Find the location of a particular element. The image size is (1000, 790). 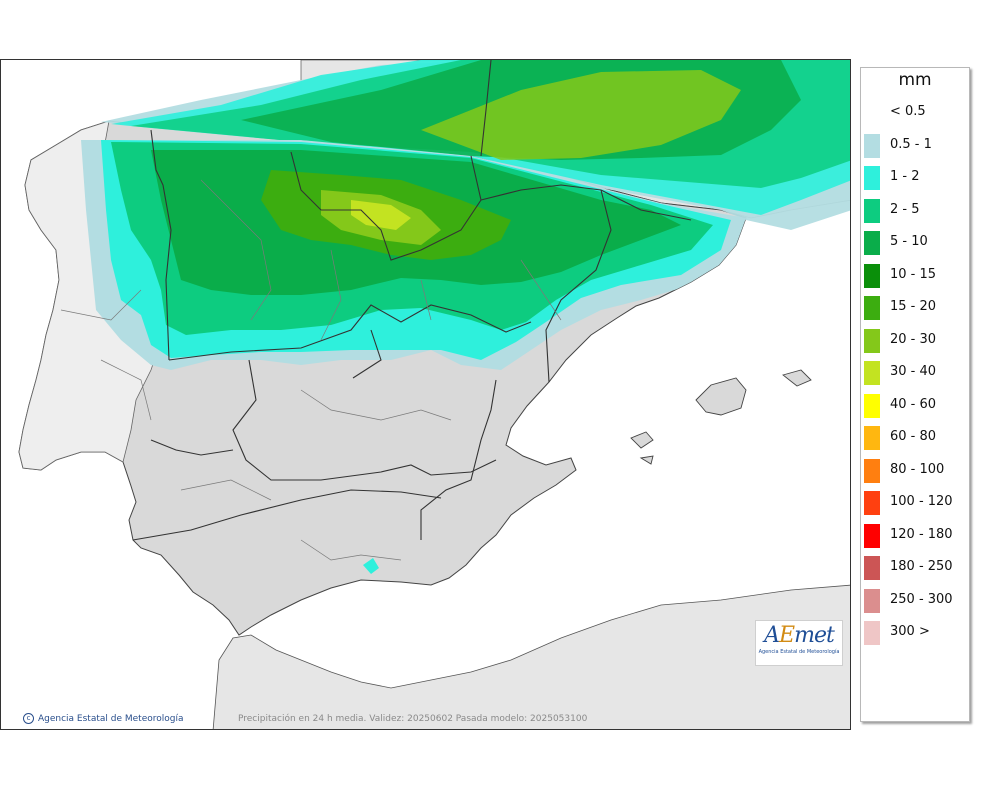

legend-label: 10 - 15 is located at coordinates (913, 274).